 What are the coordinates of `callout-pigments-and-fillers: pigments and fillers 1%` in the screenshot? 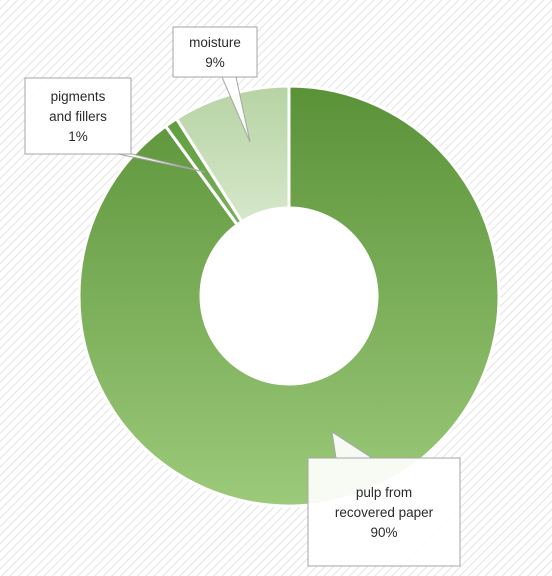 It's located at (115, 125).